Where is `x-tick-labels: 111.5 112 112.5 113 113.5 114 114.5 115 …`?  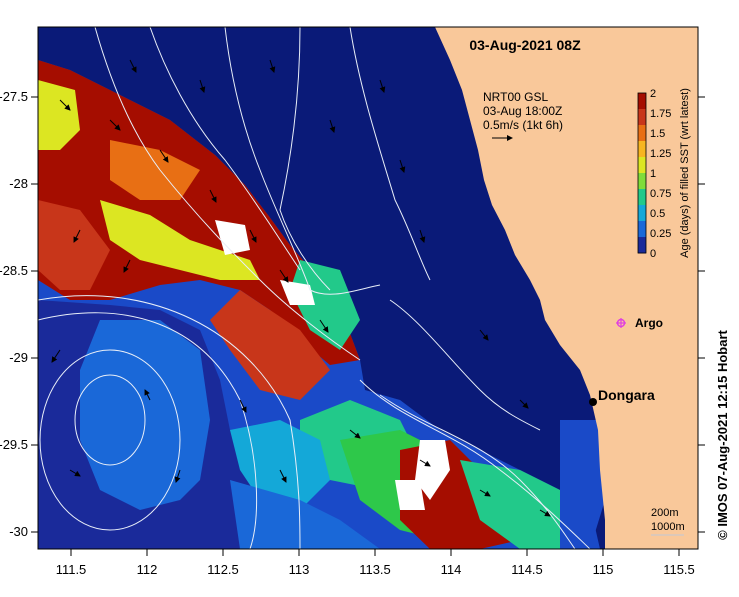 x-tick-labels: 111.5 112 112.5 113 113.5 114 114.5 115 … is located at coordinates (375, 569).